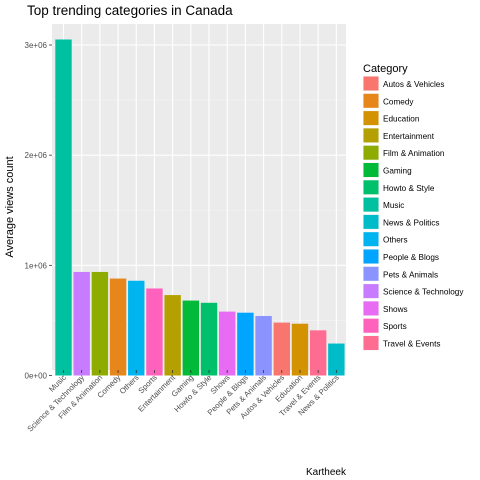 The width and height of the screenshot is (480, 480). I want to click on legend-label: Gaming, so click(397, 171).